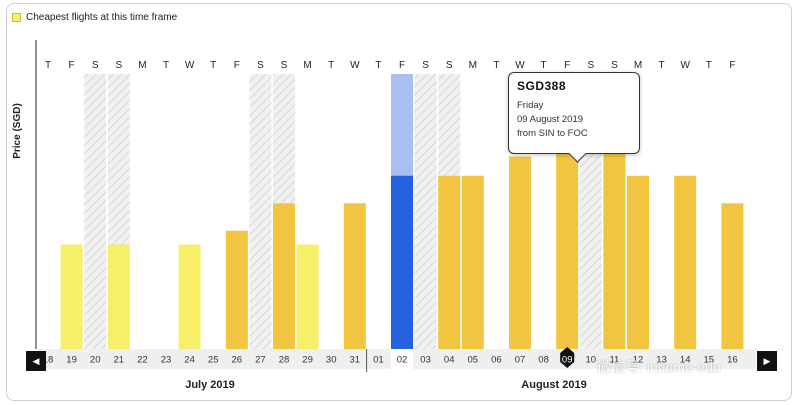  Describe the element at coordinates (102, 17) in the screenshot. I see `legend-label: Cheapest flights at this time frame` at that location.